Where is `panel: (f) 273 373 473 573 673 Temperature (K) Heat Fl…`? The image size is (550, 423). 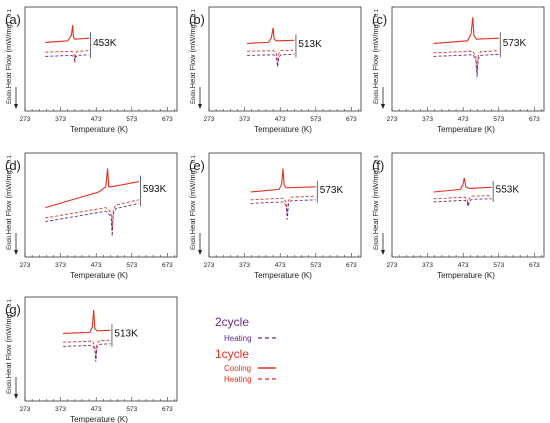 panel: (f) 273 373 473 573 673 Temperature (K) Heat Fl… is located at coordinates (458, 216).